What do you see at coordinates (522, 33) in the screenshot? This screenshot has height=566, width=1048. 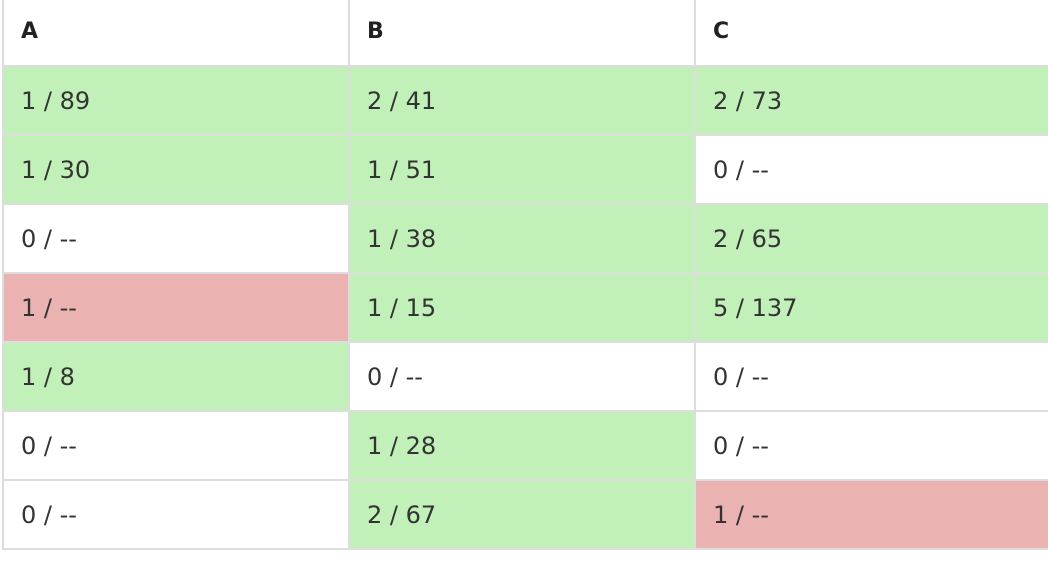 I see `column-header-b: B` at bounding box center [522, 33].